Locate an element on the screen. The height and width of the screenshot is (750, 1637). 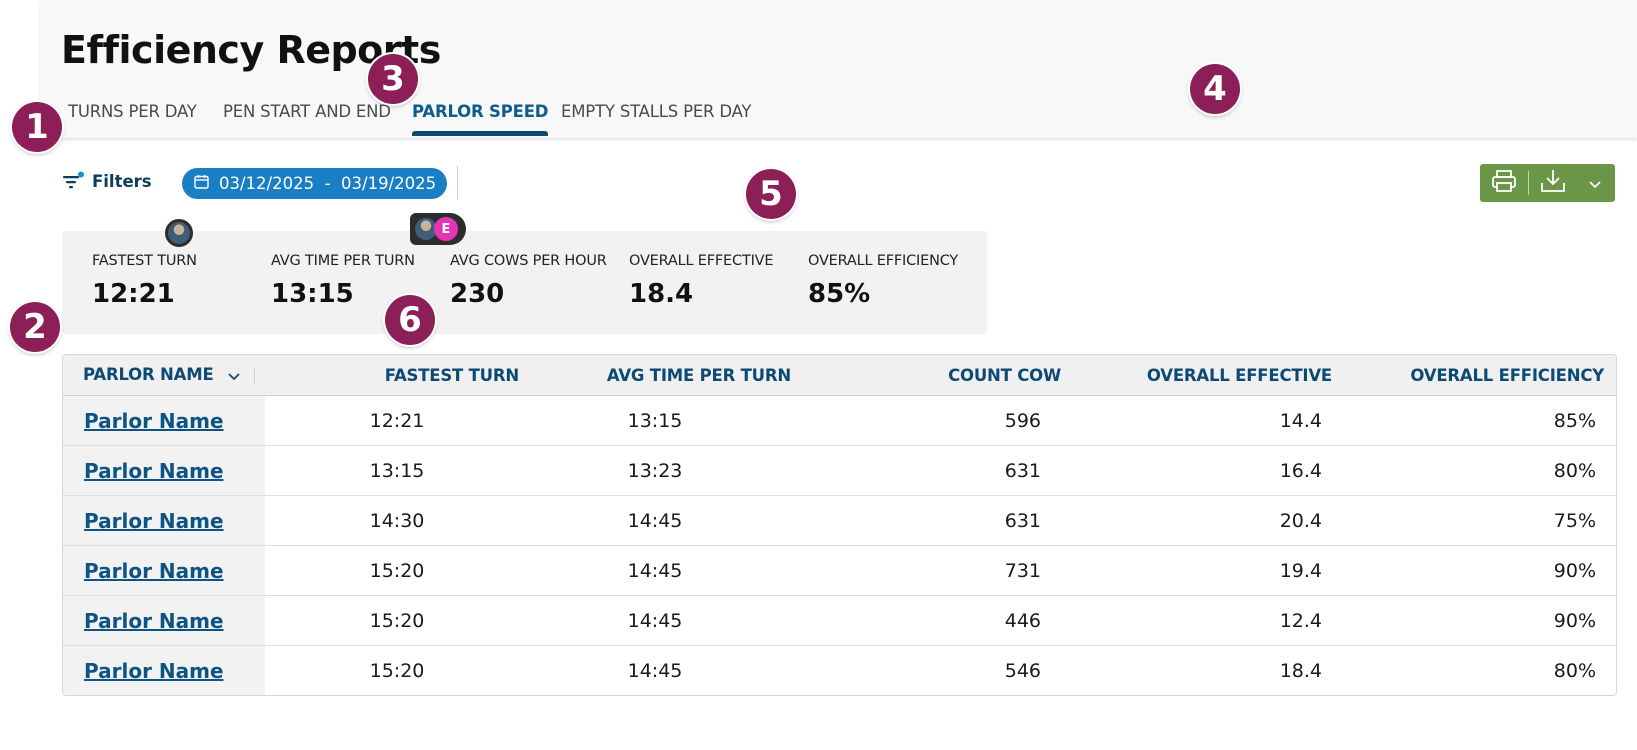
tab-parlor-speed: PARLOR SPEED is located at coordinates (480, 119).